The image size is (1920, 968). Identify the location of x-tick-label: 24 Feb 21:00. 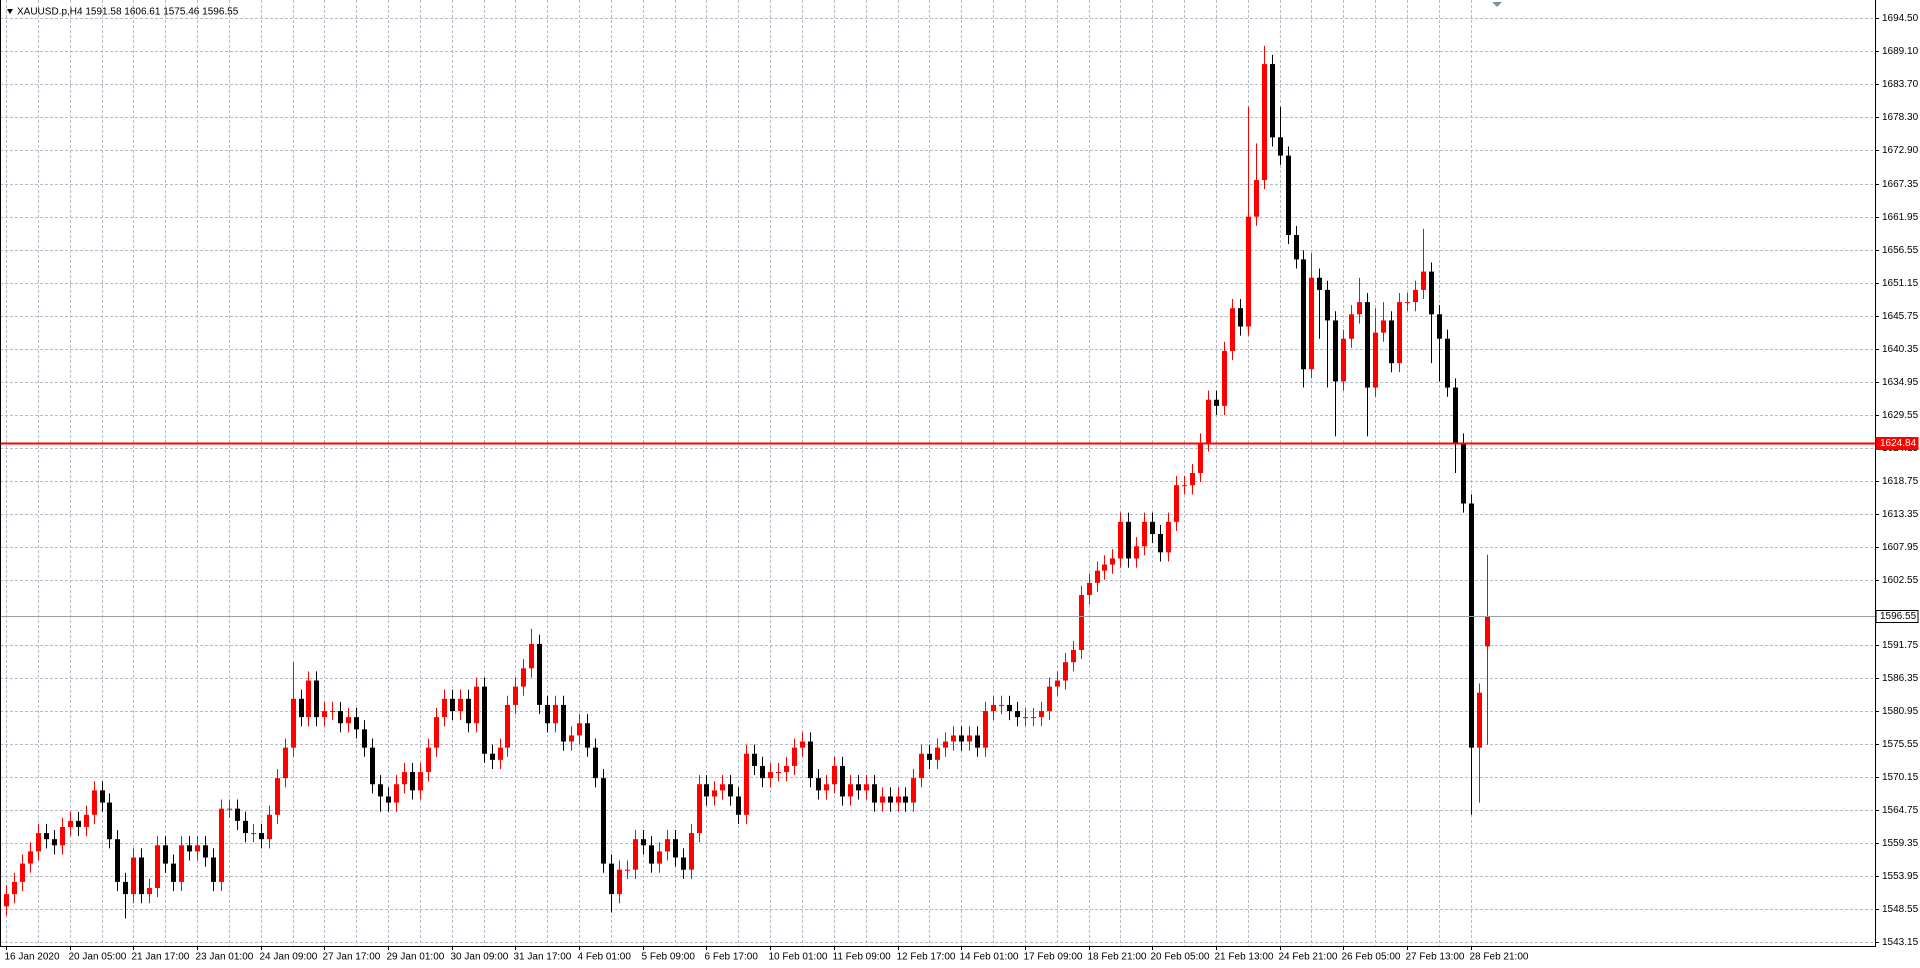
(1308, 957).